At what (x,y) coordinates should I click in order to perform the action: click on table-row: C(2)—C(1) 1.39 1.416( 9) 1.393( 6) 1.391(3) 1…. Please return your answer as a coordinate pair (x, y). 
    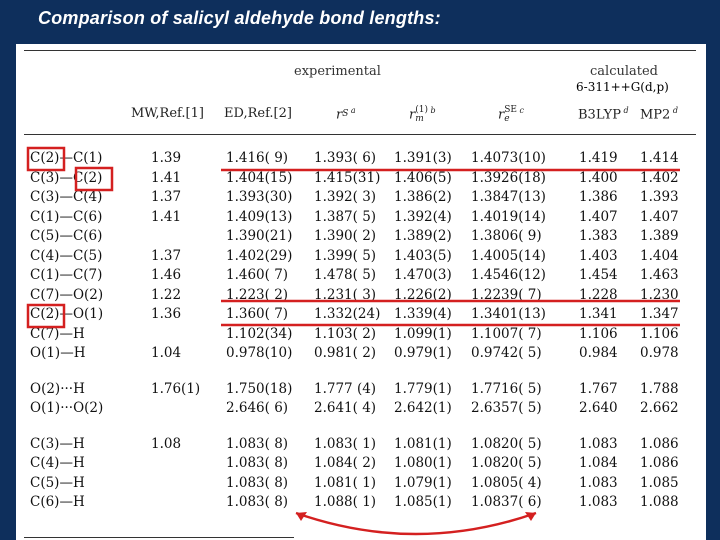
    Looking at the image, I should click on (361, 158).